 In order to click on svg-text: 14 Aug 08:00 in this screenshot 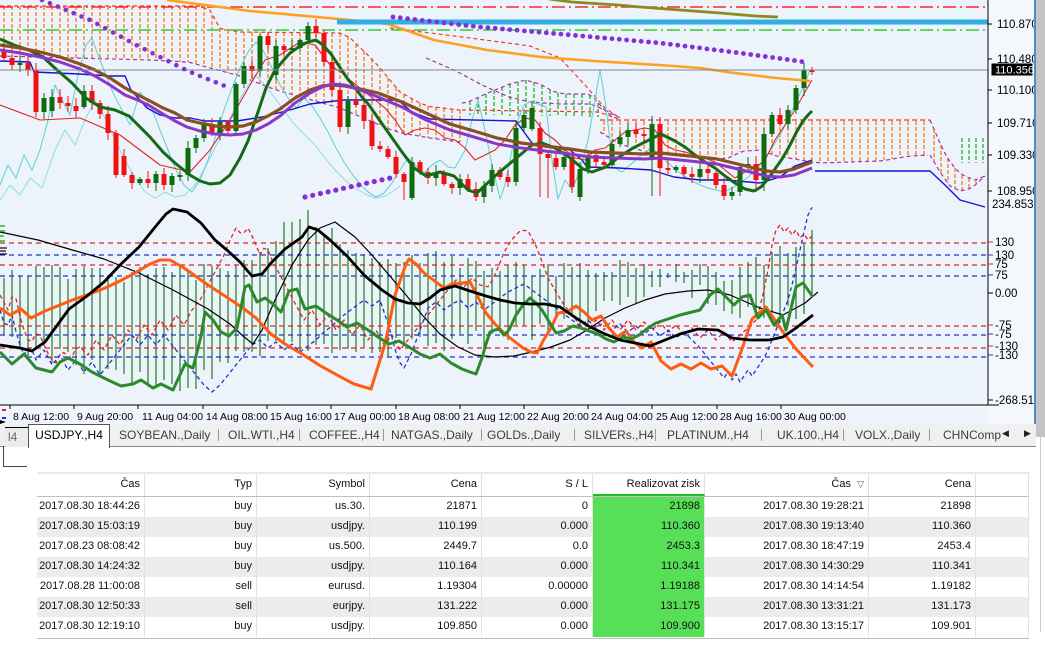, I will do `click(237, 417)`.